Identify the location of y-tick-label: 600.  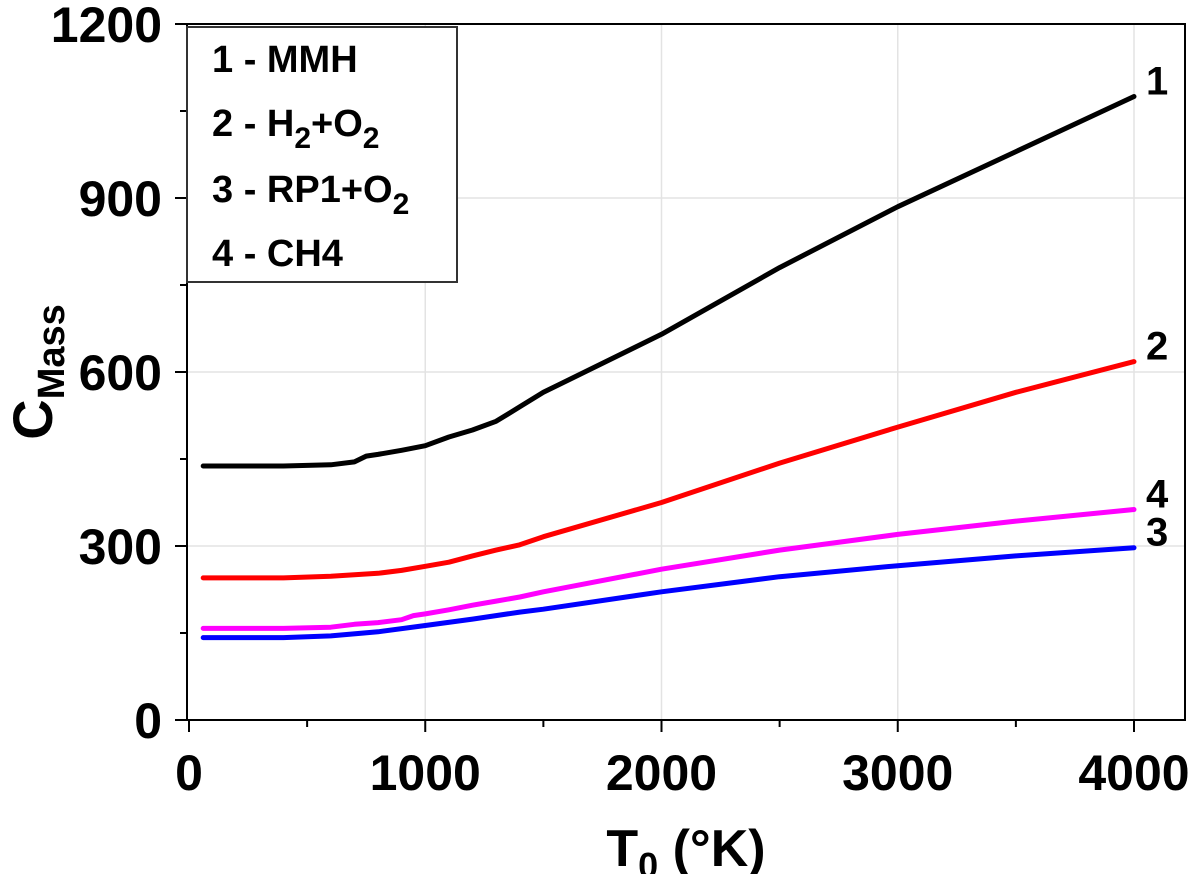
(120, 373).